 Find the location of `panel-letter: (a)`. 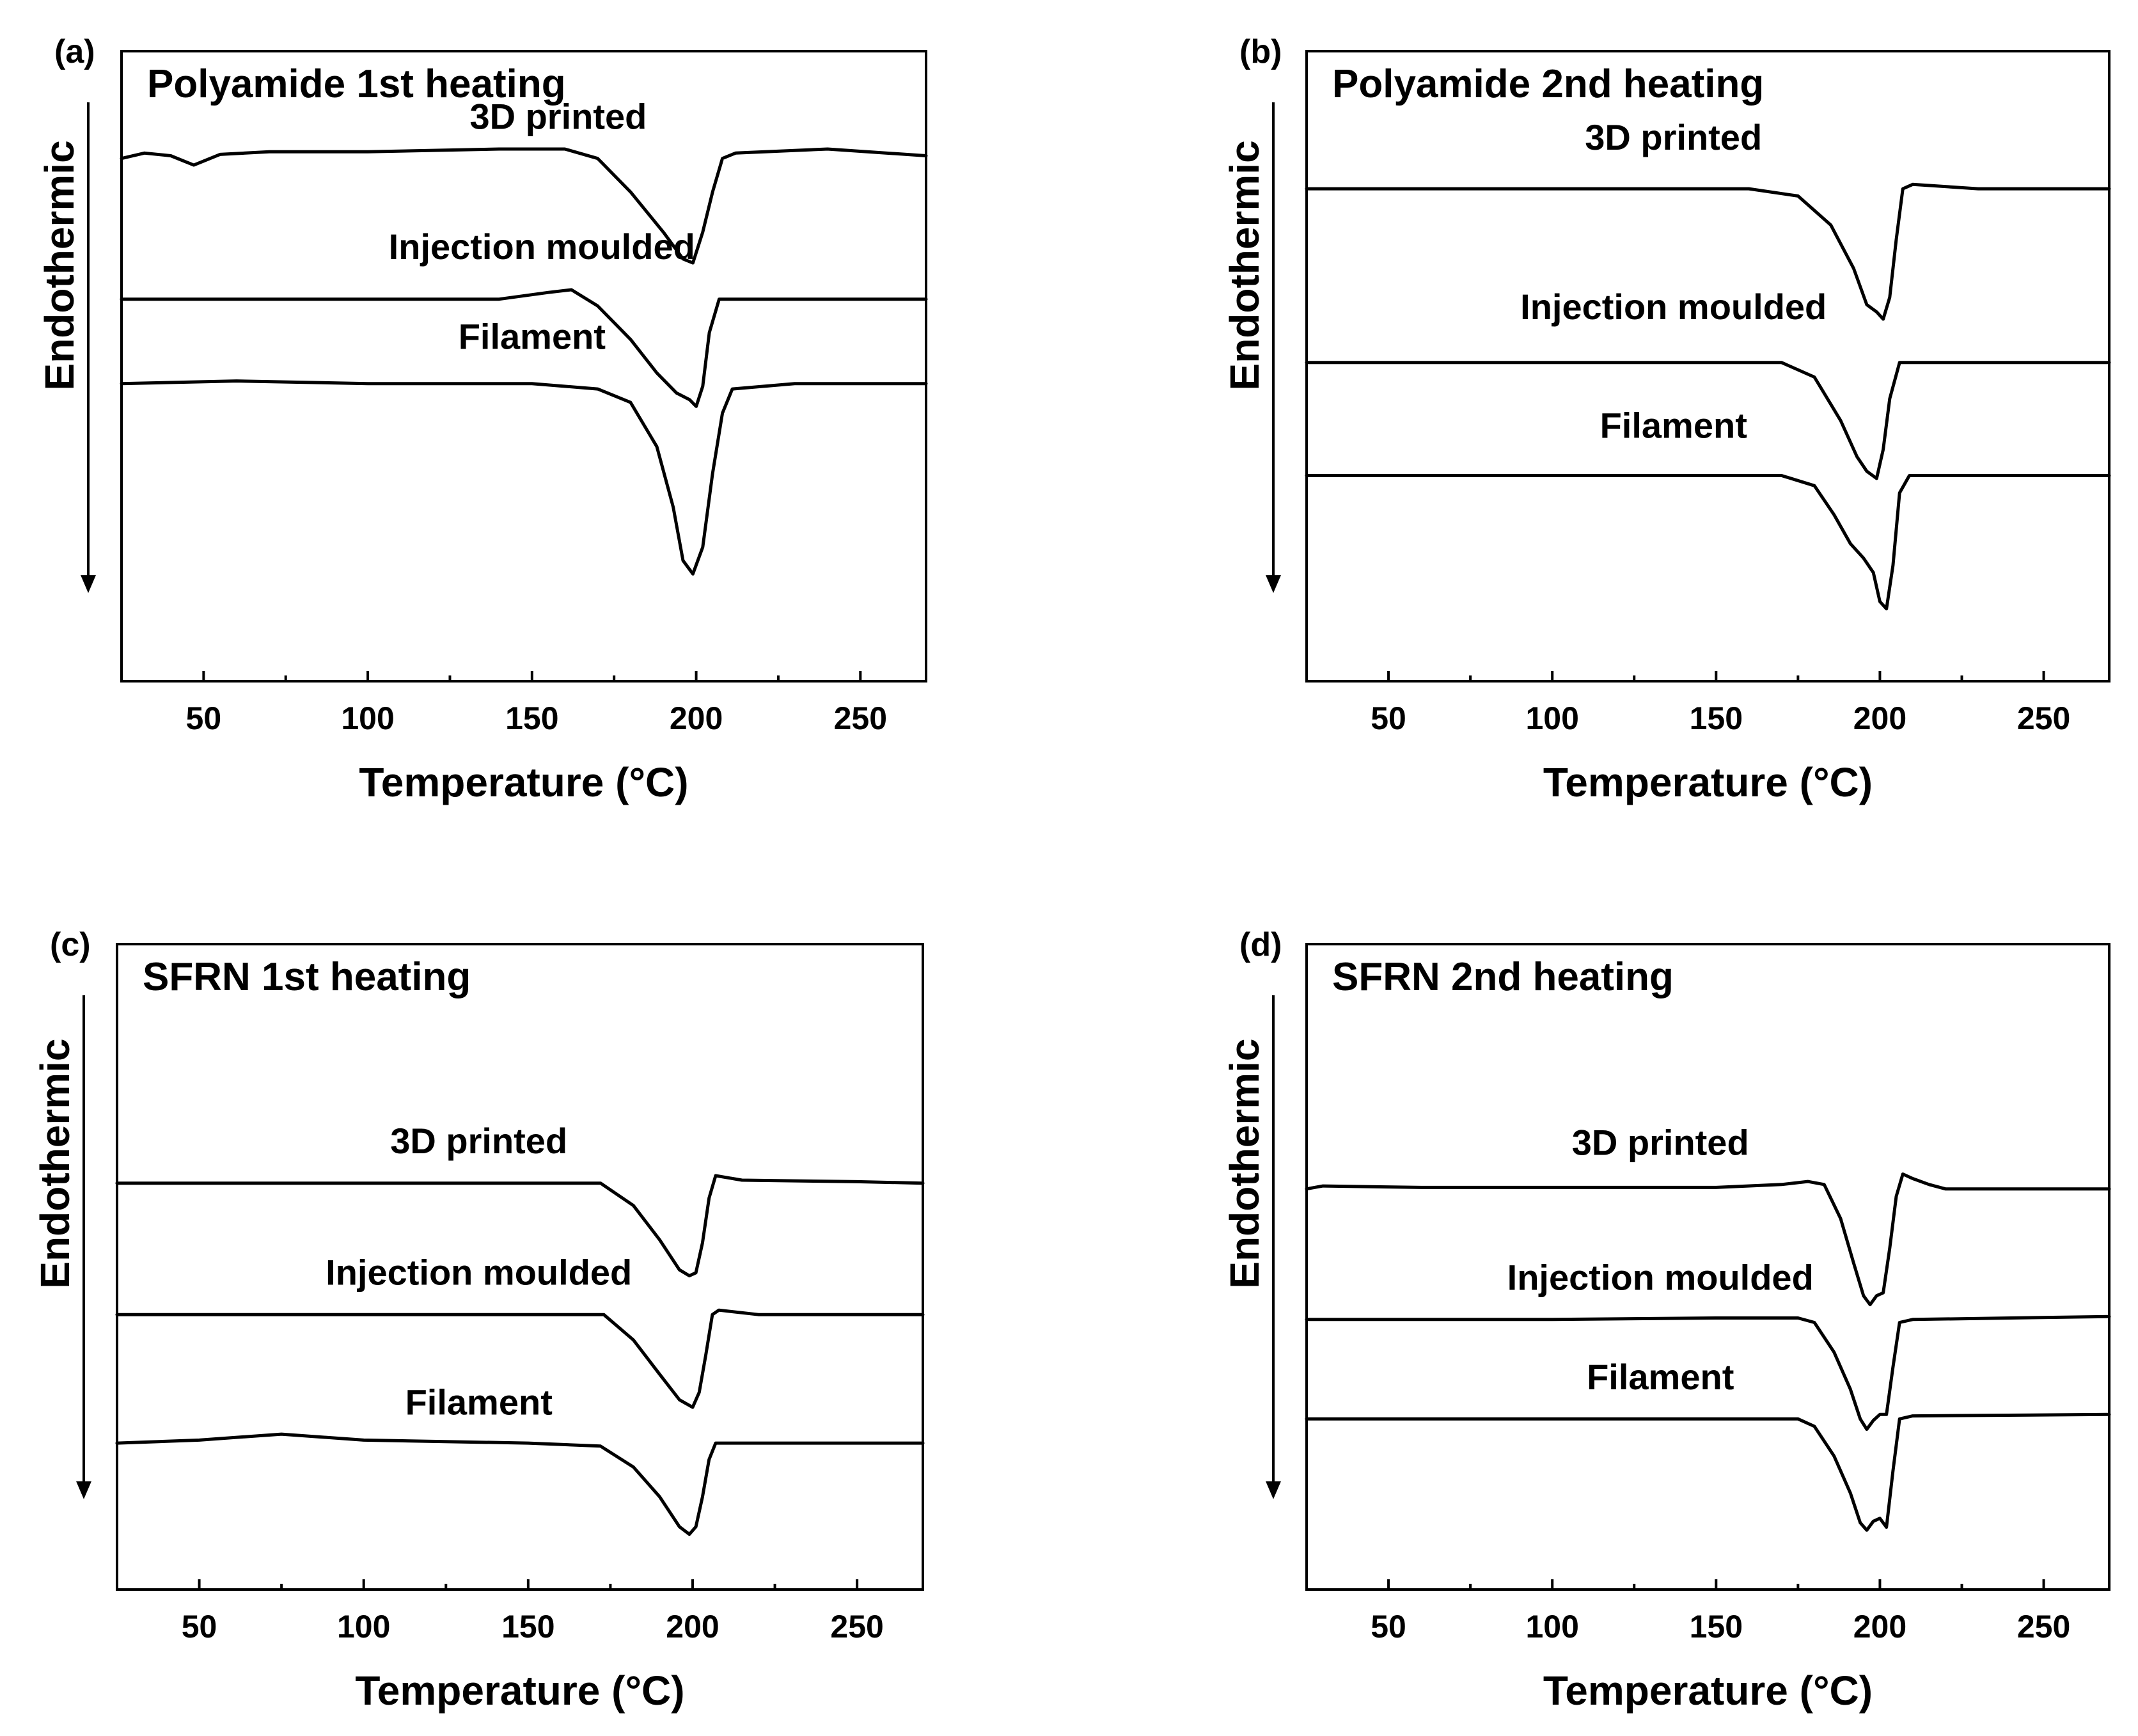

panel-letter: (a) is located at coordinates (74, 51).